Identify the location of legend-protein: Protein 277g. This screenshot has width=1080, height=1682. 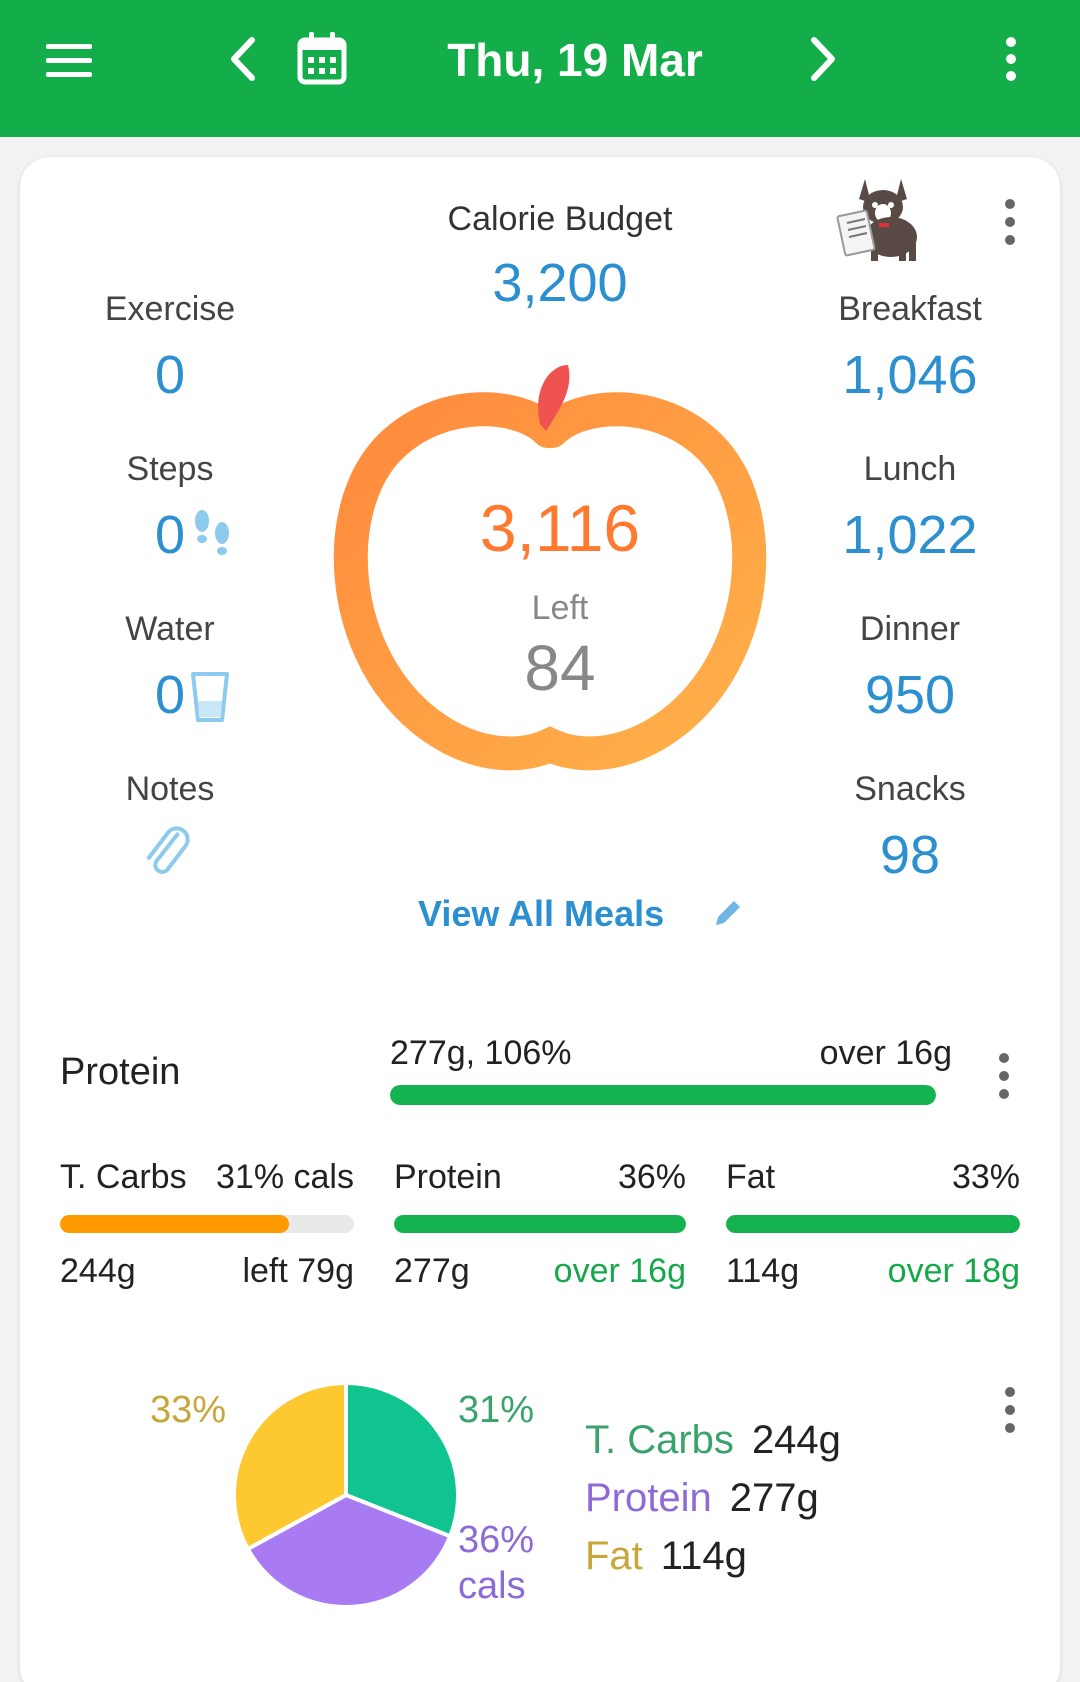
(702, 1498).